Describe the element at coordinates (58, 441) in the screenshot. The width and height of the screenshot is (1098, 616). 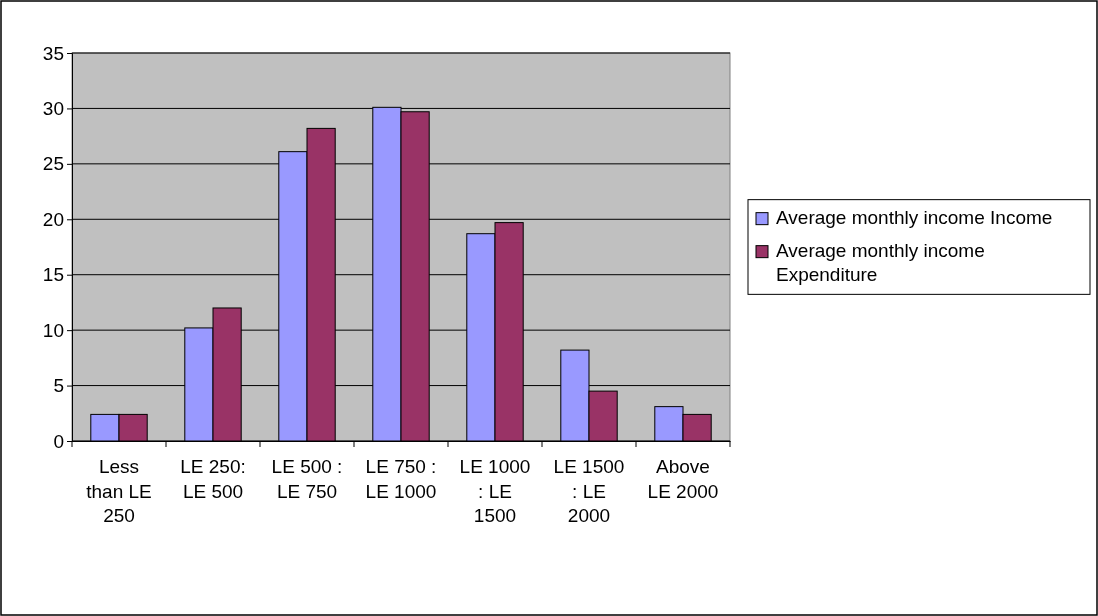
I see `y-tick-label: 0` at that location.